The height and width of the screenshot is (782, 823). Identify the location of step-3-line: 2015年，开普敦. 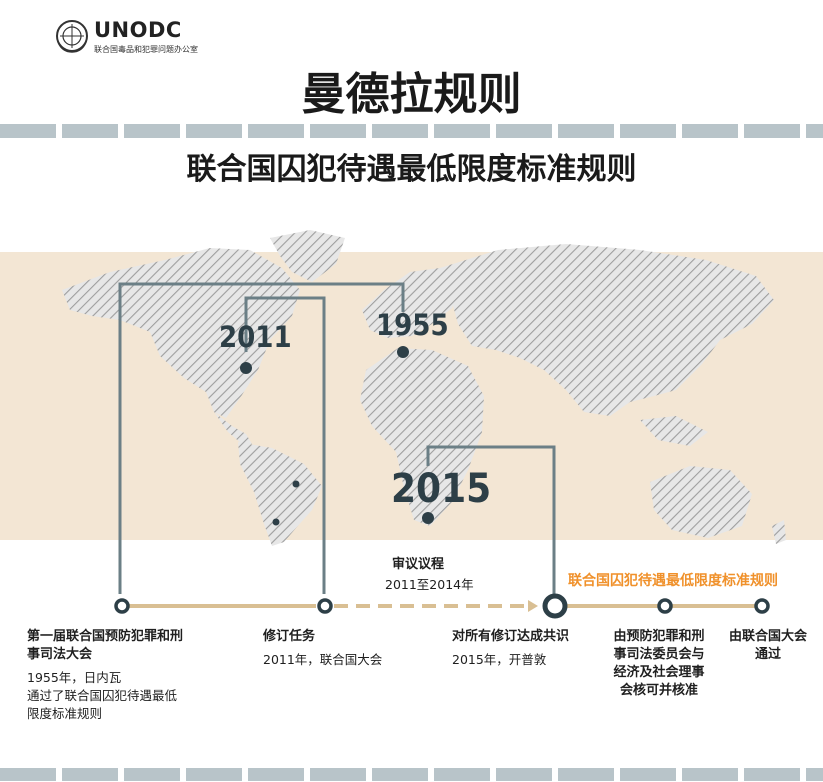
(499, 659).